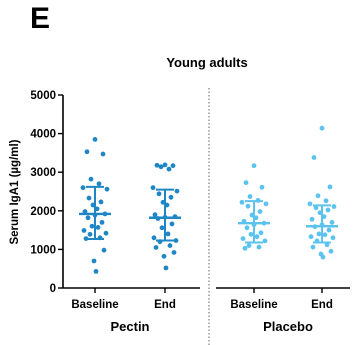 The height and width of the screenshot is (345, 359). What do you see at coordinates (43, 212) in the screenshot?
I see `y-tick-label: 2000` at bounding box center [43, 212].